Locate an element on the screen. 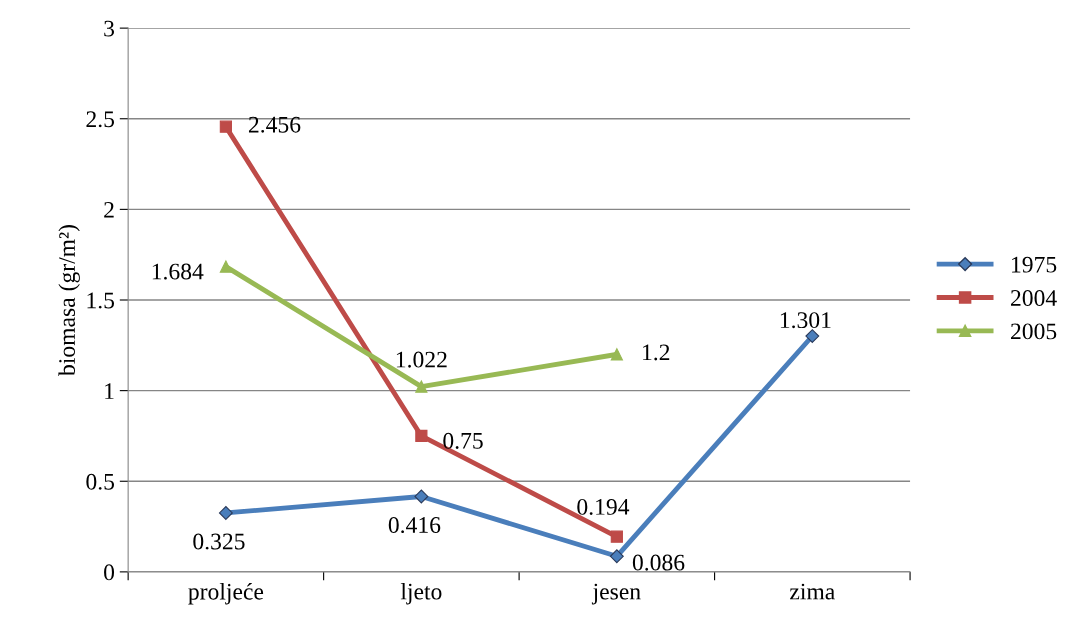 The width and height of the screenshot is (1086, 625). y-tick-label: 3 is located at coordinates (109, 28).